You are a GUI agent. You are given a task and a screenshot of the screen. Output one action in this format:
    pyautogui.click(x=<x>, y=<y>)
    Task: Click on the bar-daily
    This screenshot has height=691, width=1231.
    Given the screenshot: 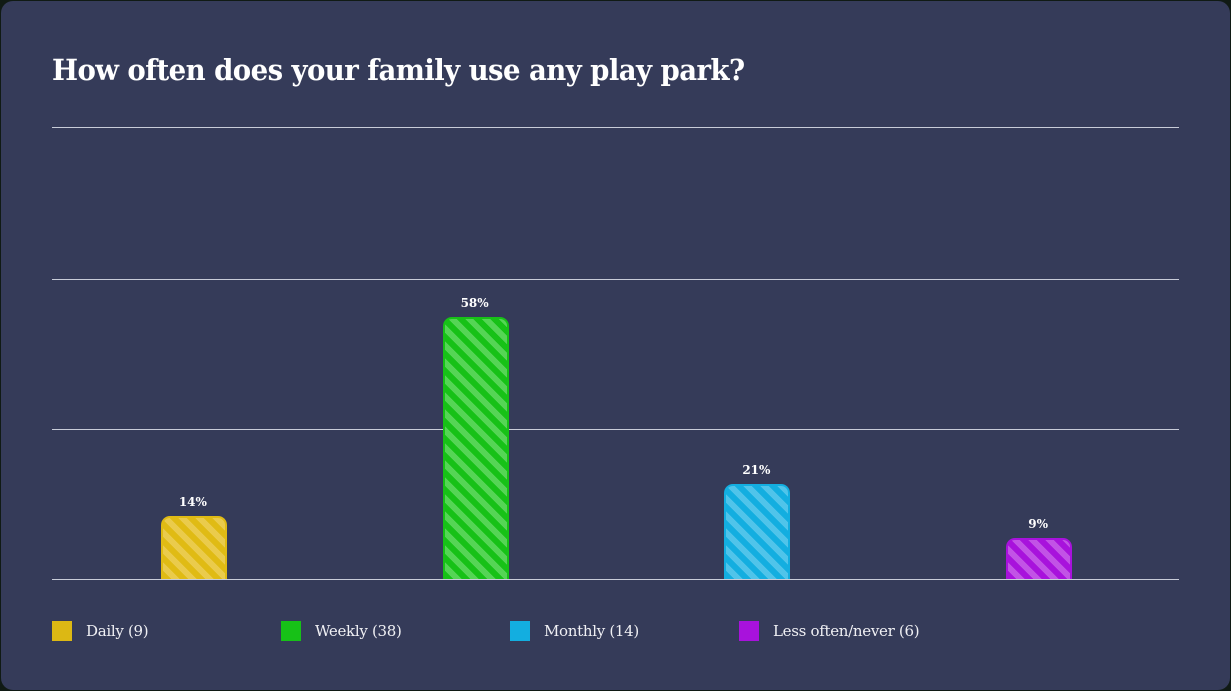 What is the action you would take?
    pyautogui.click(x=193, y=547)
    